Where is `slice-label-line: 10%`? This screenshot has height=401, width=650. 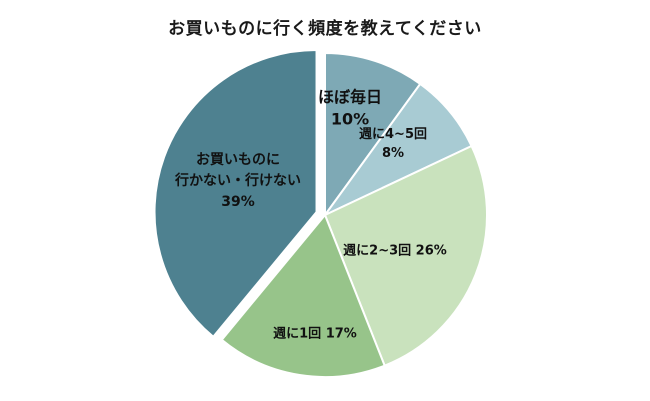 slice-label-line: 10% is located at coordinates (350, 119).